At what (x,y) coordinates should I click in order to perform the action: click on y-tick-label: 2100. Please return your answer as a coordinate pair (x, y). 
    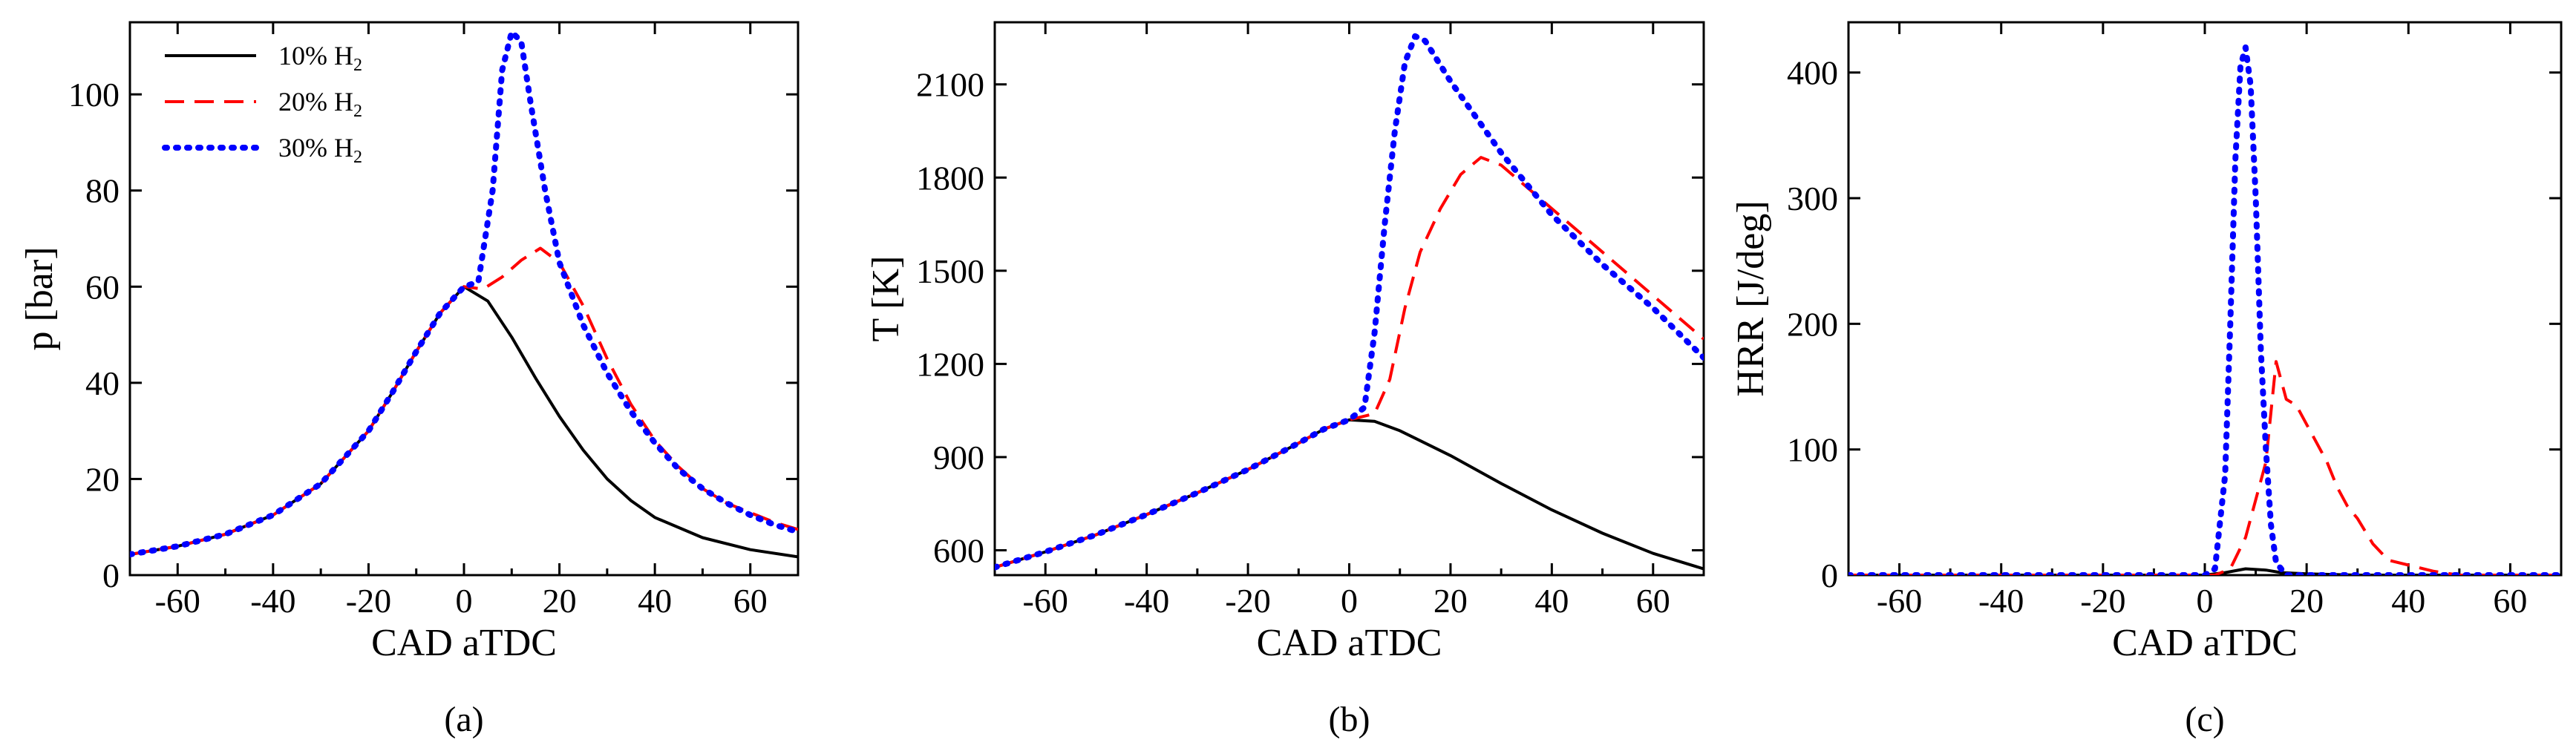
    Looking at the image, I should click on (950, 85).